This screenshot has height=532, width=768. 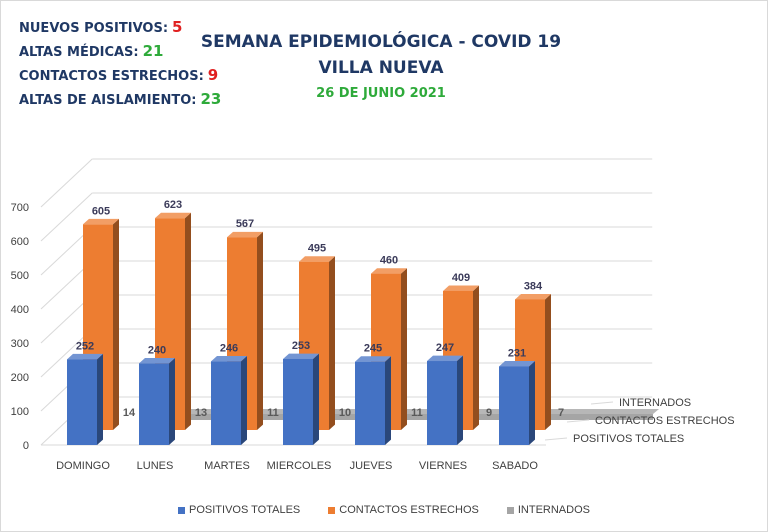 What do you see at coordinates (373, 349) in the screenshot?
I see `data-label-positivos: 245` at bounding box center [373, 349].